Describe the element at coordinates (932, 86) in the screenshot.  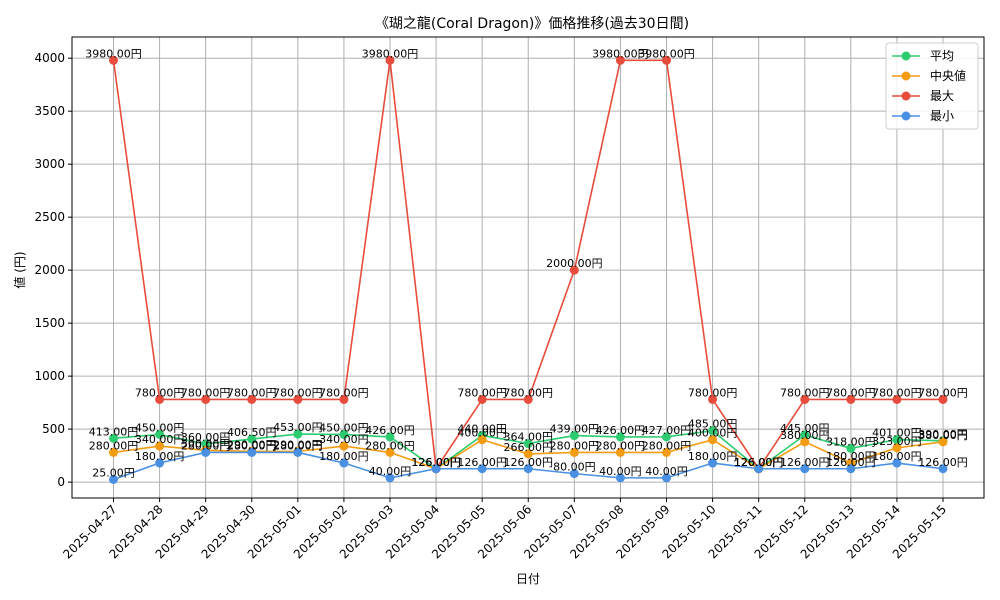
I see `legend-frame` at that location.